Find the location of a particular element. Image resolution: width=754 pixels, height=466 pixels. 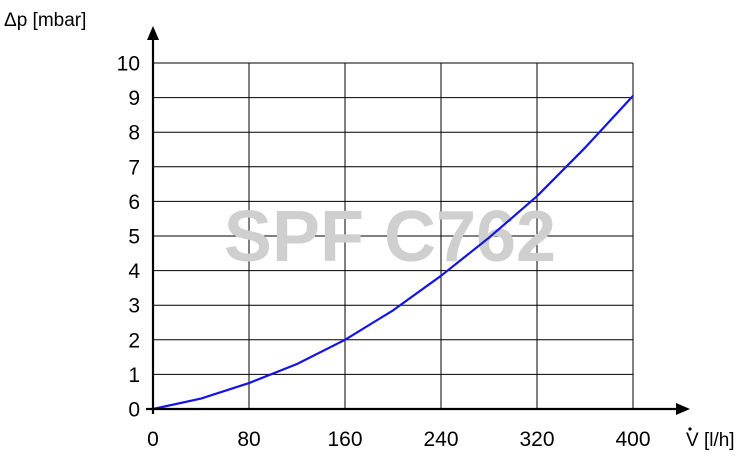

x-tick-label: 160 is located at coordinates (344, 439).